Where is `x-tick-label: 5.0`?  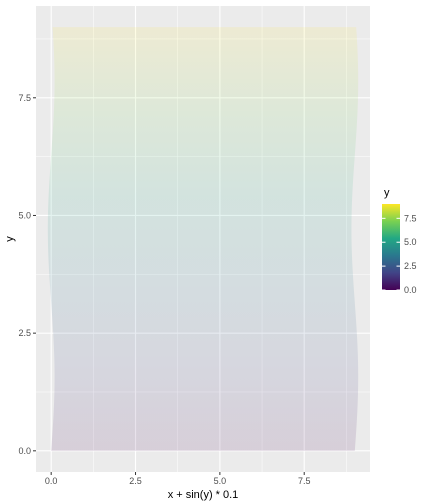
x-tick-label: 5.0 is located at coordinates (220, 481).